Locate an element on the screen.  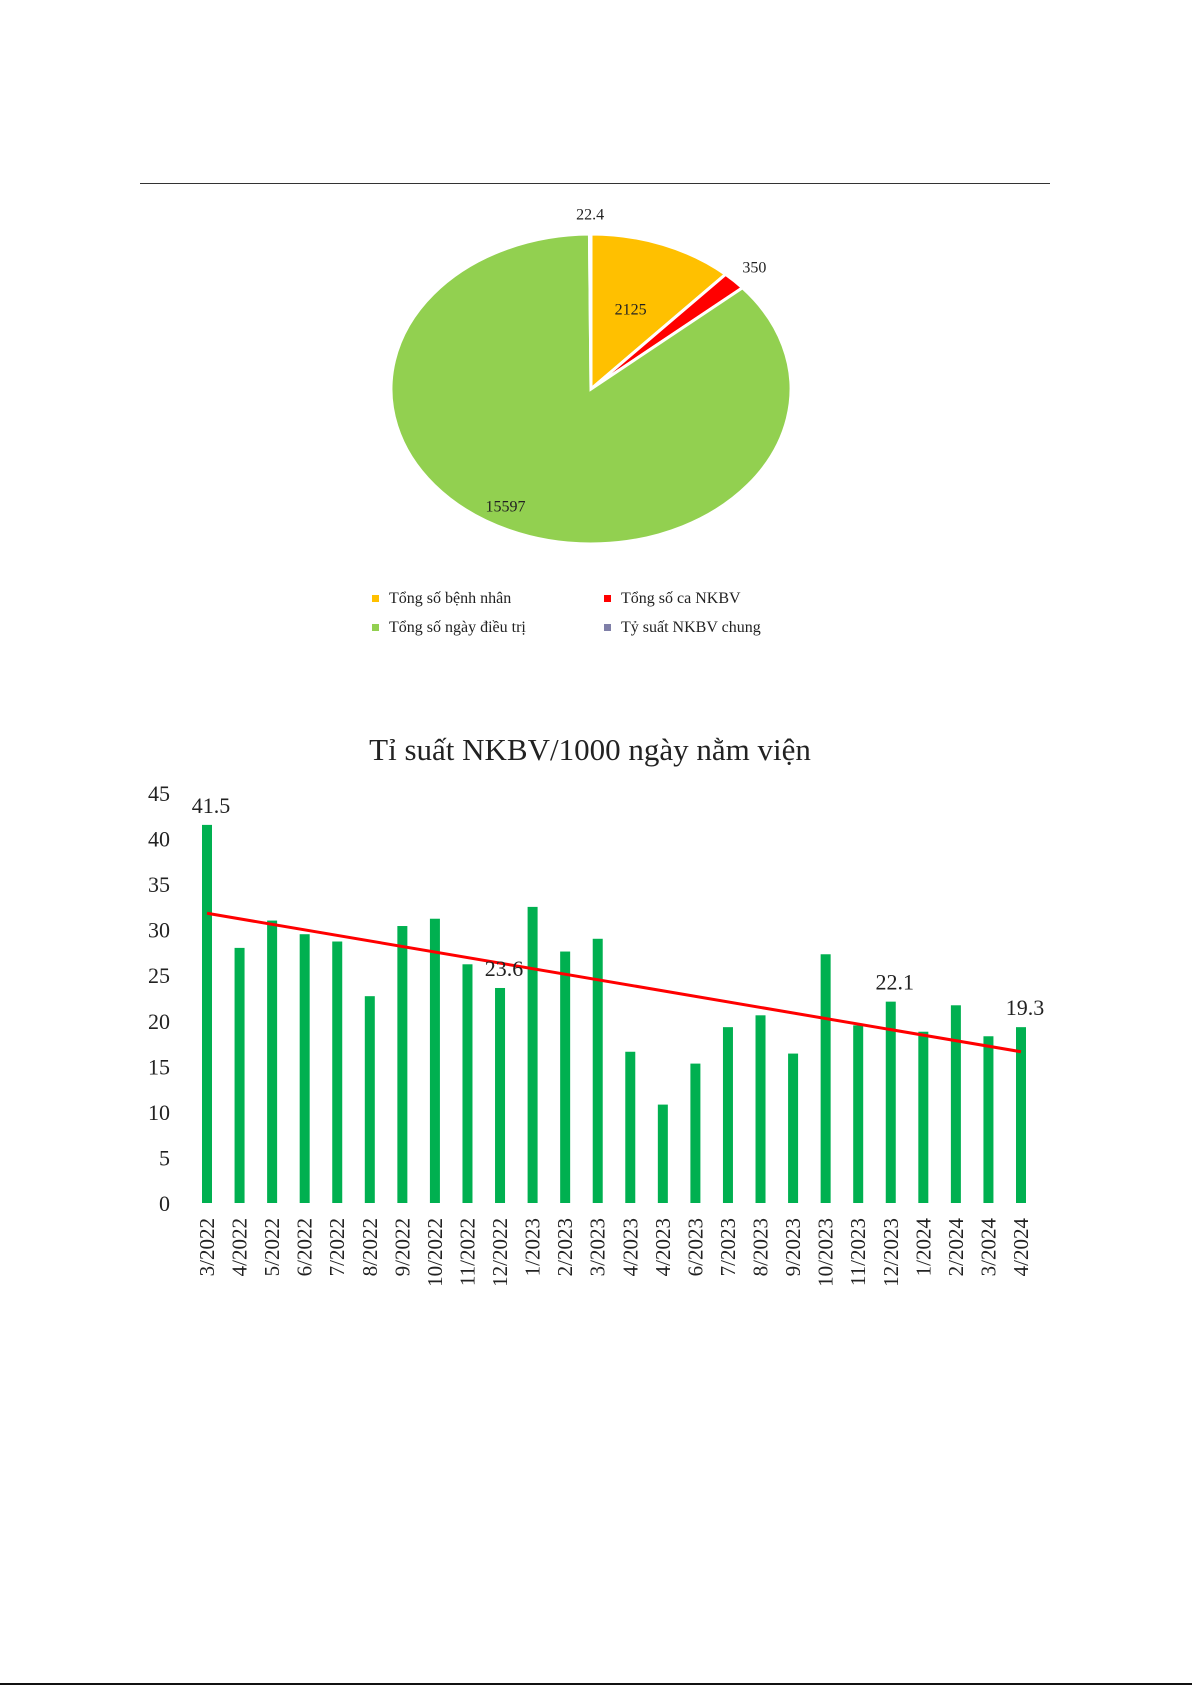
y-axis: 0 5 10 15 20 25 30 35 40 45 is located at coordinates (159, 998).